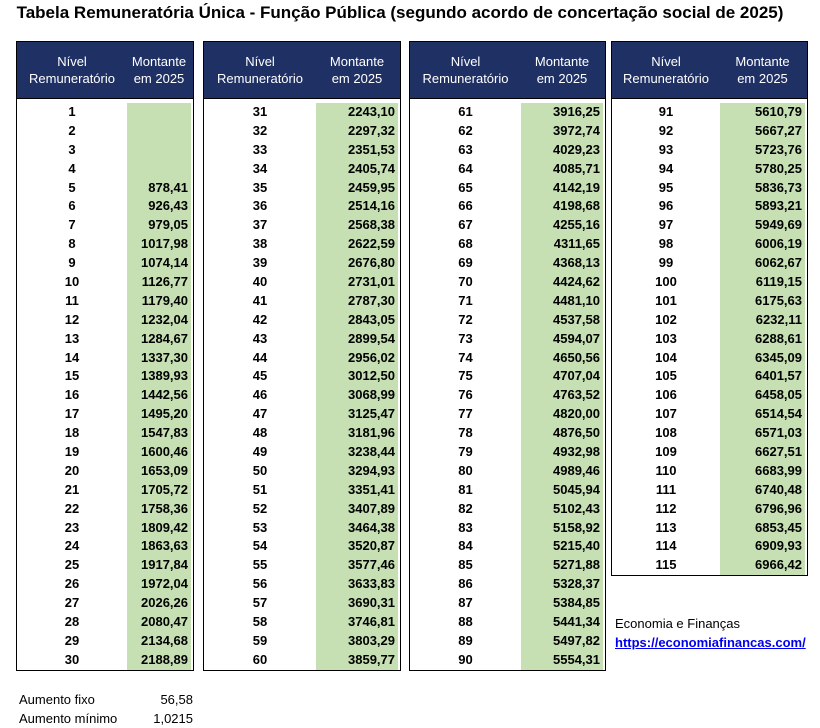 The image size is (820, 728). Describe the element at coordinates (507, 112) in the screenshot. I see `table-row: 61 3916,25` at that location.